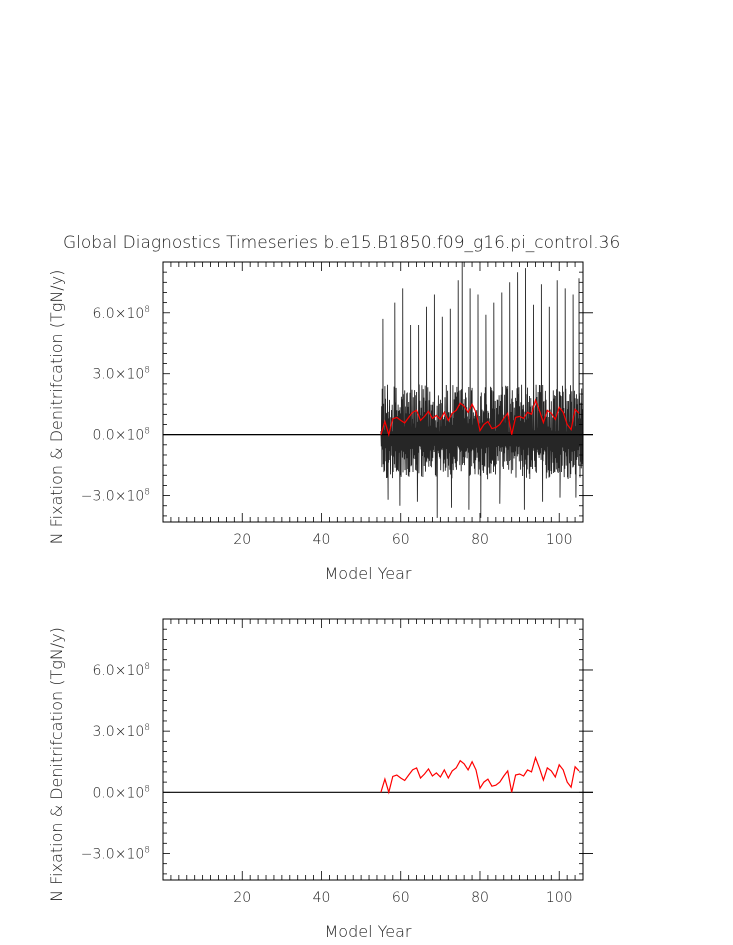 The height and width of the screenshot is (945, 733). I want to click on series-layer, so click(378, 775).